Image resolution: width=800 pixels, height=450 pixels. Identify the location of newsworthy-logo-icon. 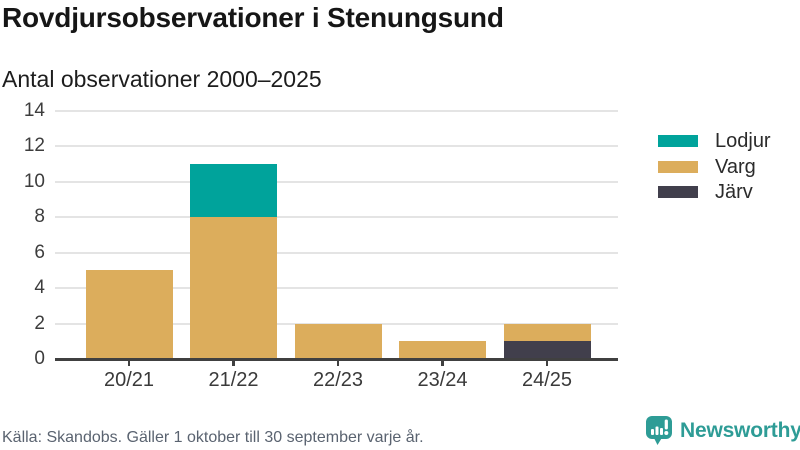
(659, 430).